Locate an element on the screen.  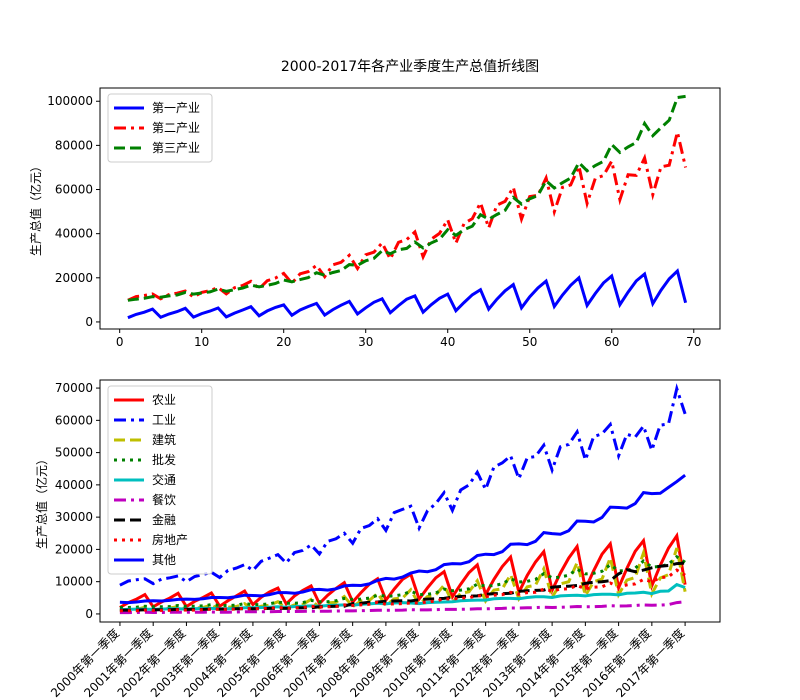
x-tick-label: 40 is located at coordinates (447, 342).